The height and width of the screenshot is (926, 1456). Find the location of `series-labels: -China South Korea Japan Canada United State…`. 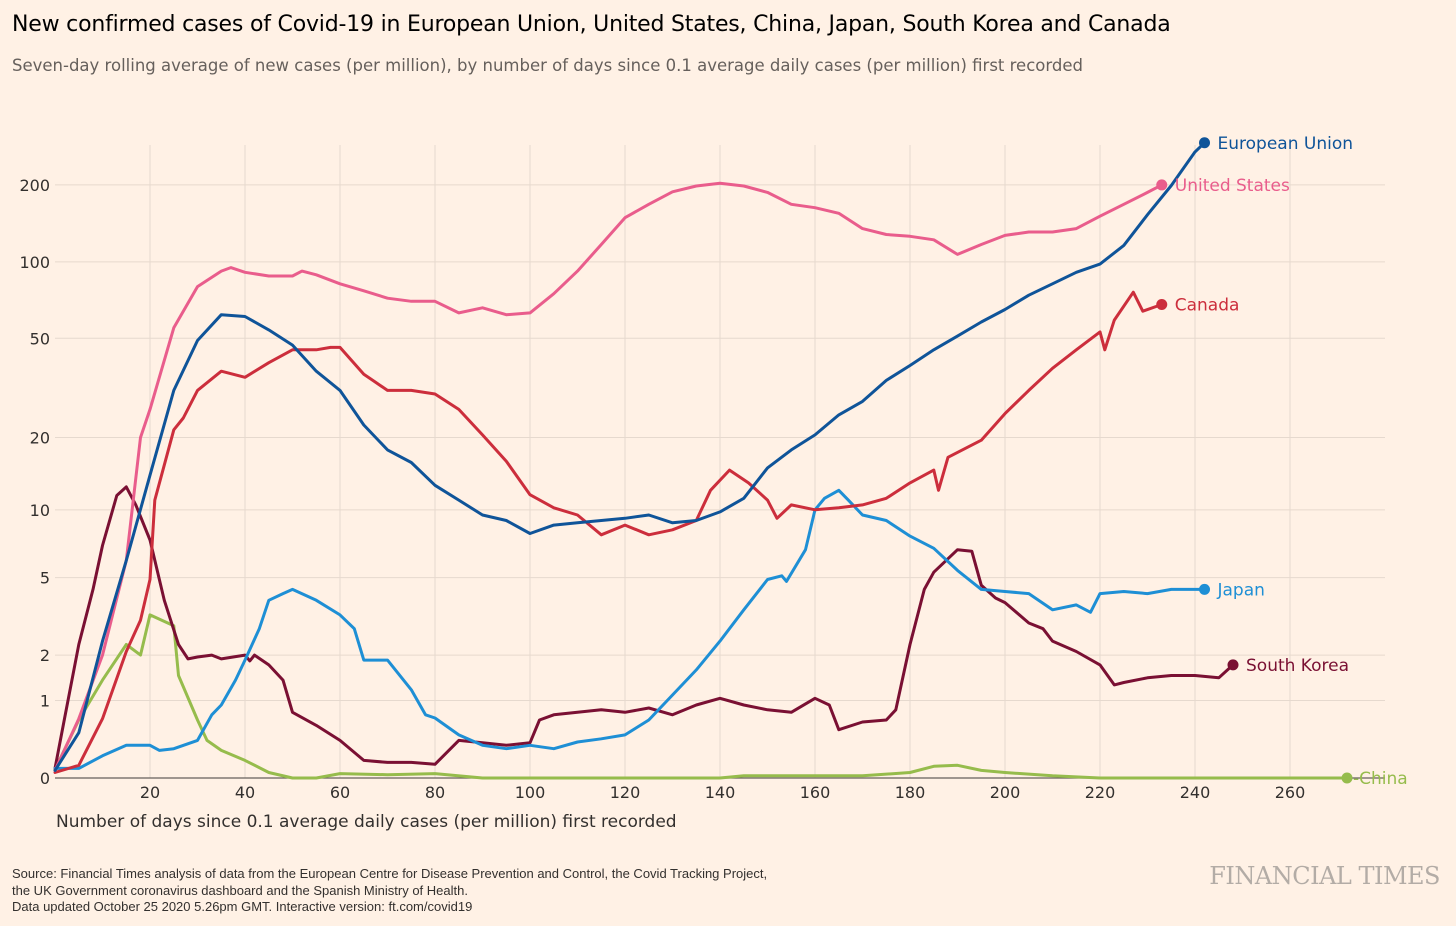

series-labels: -China South Korea Japan Canada United State… is located at coordinates (1282, 461).